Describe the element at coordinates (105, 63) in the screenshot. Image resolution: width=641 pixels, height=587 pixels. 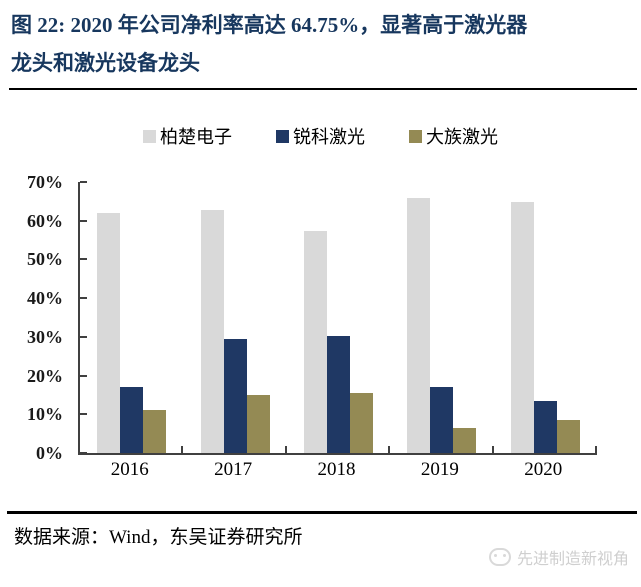
I see `figure-title-line2: 龙头和激光设备龙头` at that location.